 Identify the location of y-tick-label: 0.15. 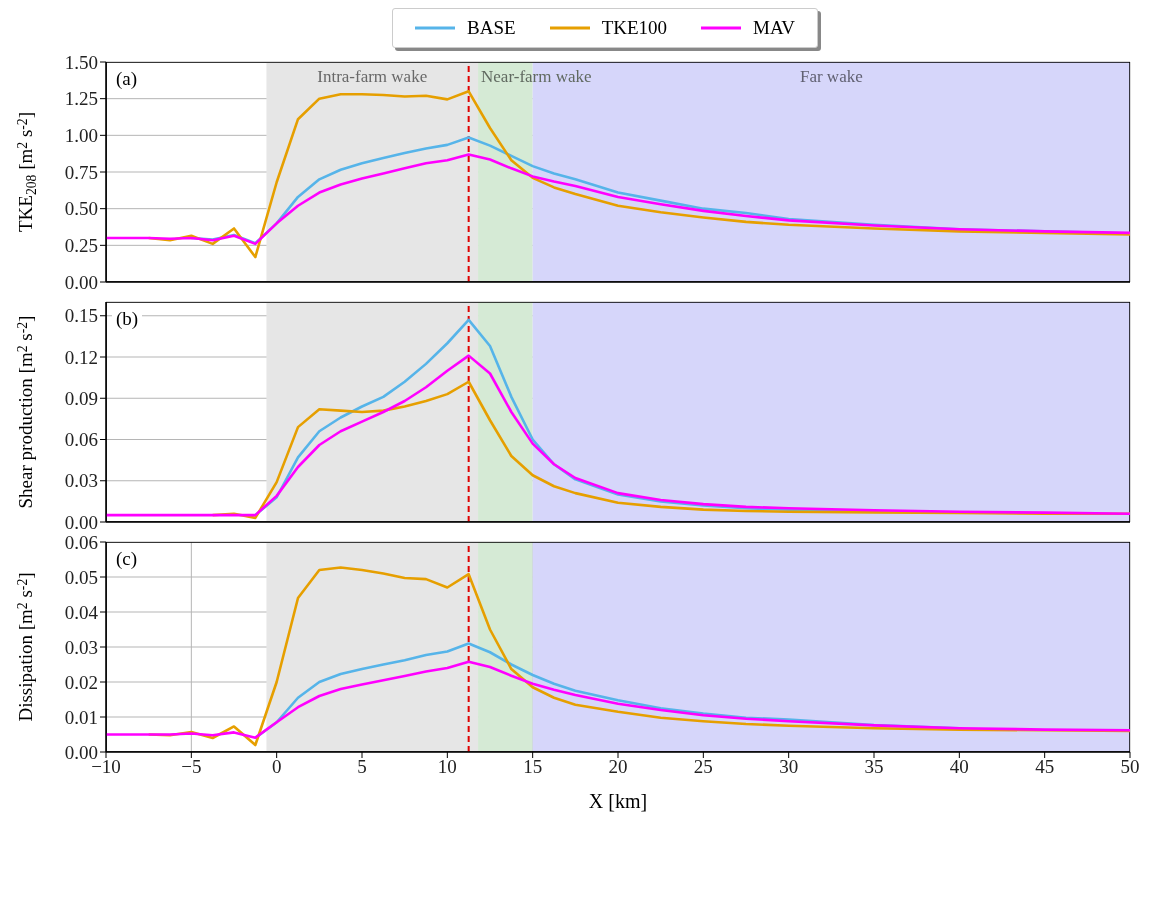
(81, 316).